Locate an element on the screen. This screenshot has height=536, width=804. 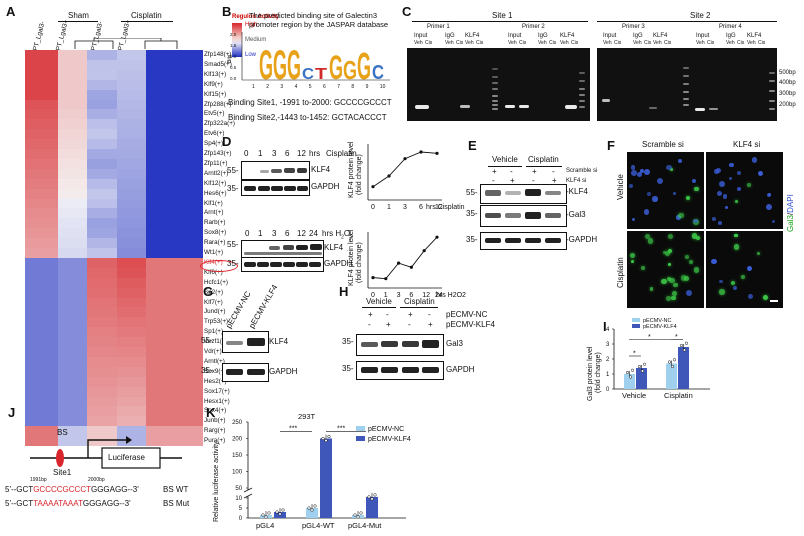
heatmap-row-label: Rarb(+) is located at coordinates (215, 223).